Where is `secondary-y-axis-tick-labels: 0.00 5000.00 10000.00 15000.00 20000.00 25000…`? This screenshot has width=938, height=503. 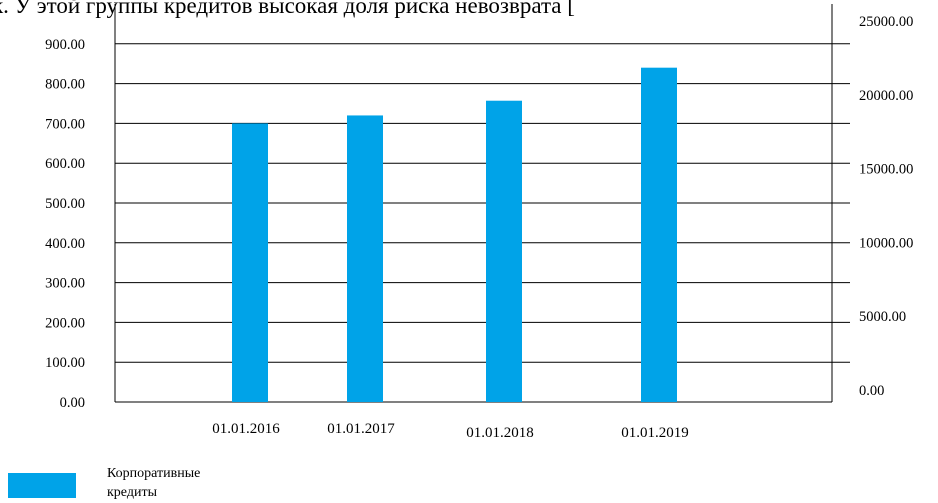 secondary-y-axis-tick-labels: 0.00 5000.00 10000.00 15000.00 20000.00 25000… is located at coordinates (886, 206).